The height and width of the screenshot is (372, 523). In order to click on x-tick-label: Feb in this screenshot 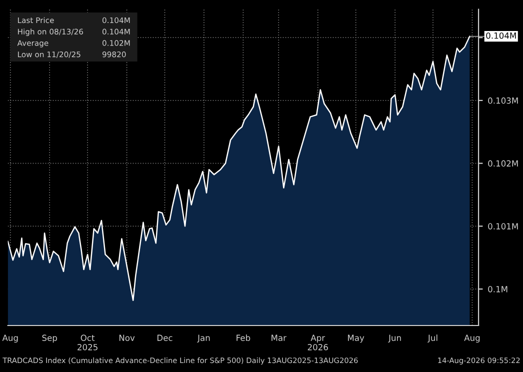, I will do `click(243, 337)`.